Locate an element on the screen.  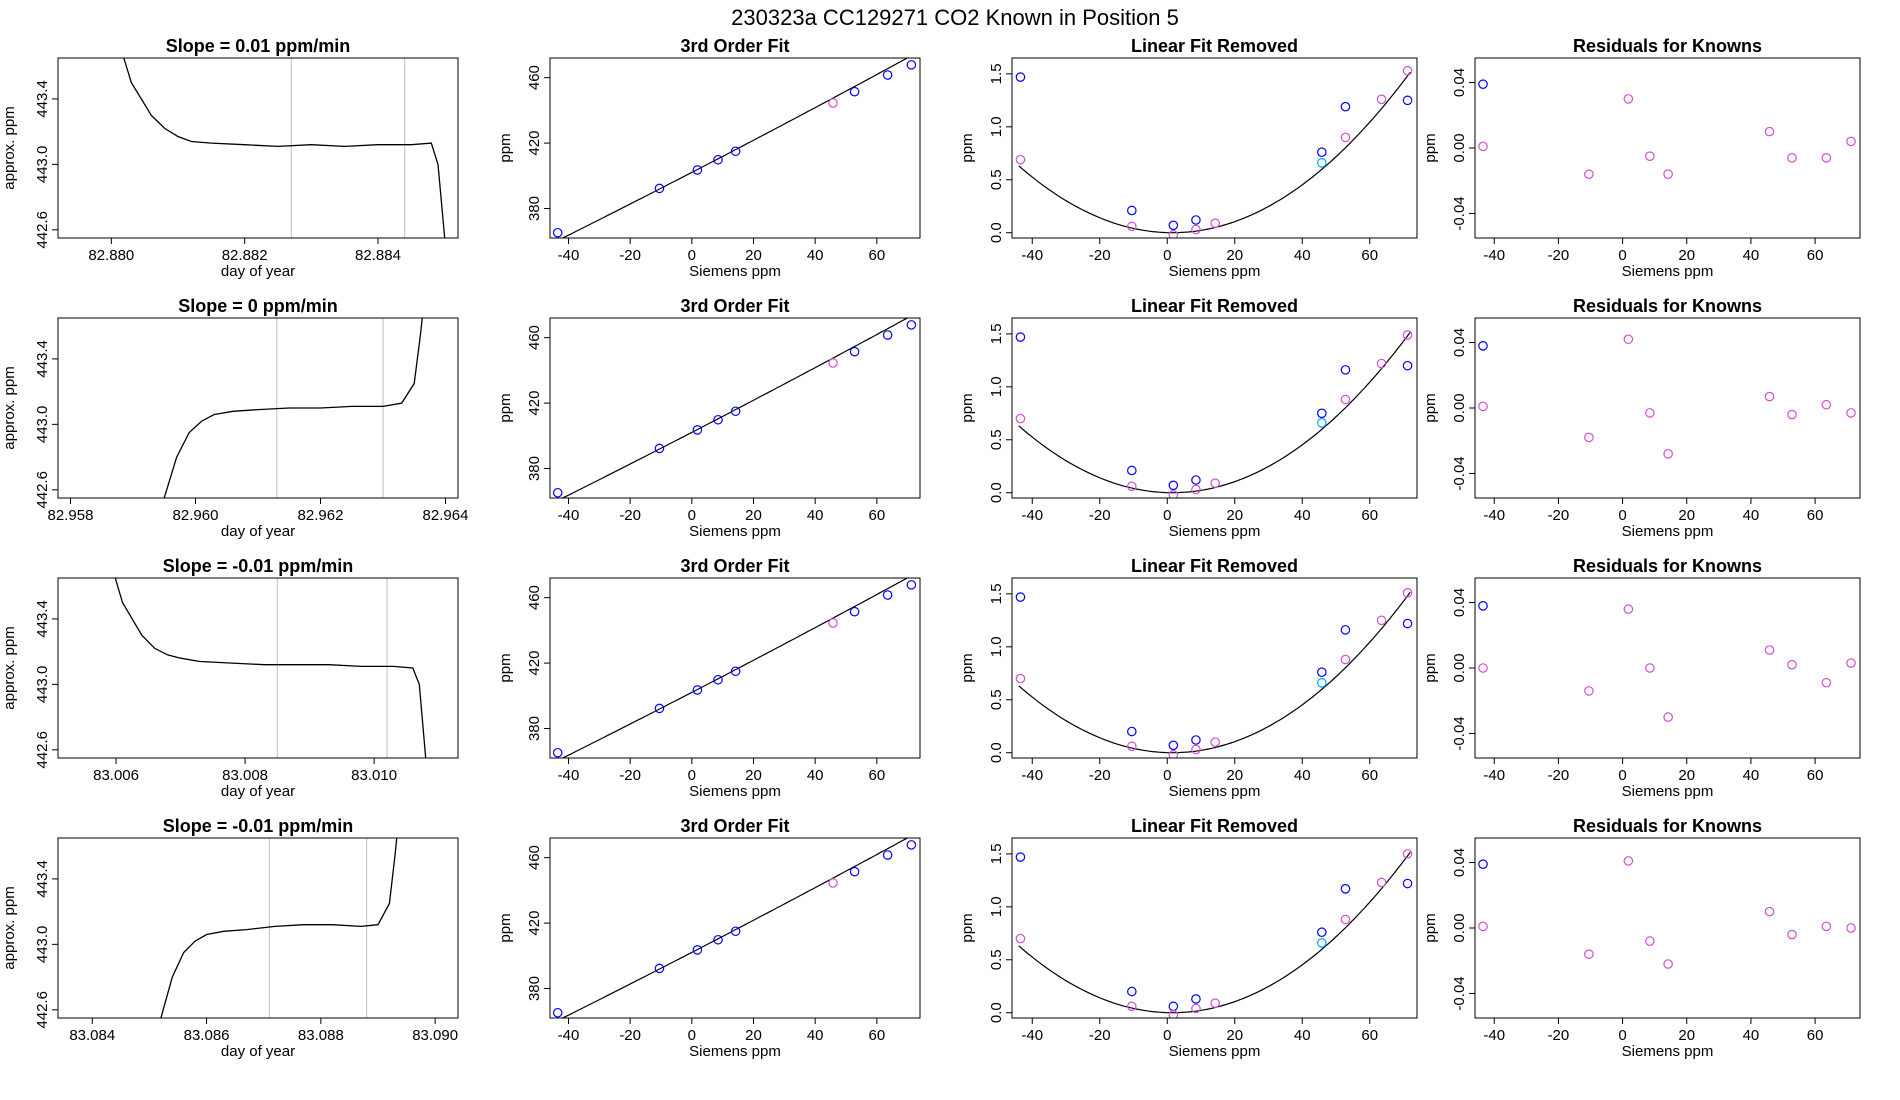
x-tick-label: 83.084 is located at coordinates (92, 1035).